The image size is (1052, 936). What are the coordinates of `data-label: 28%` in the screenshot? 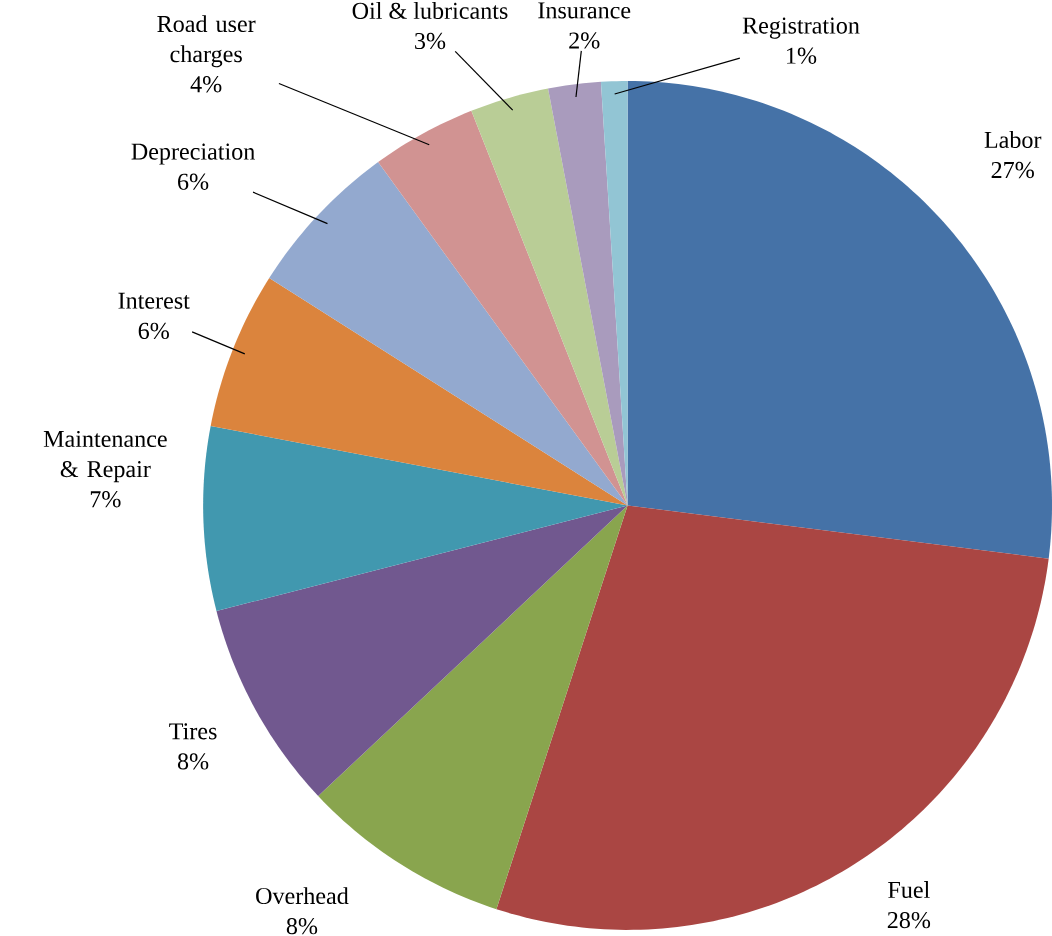 It's located at (909, 920).